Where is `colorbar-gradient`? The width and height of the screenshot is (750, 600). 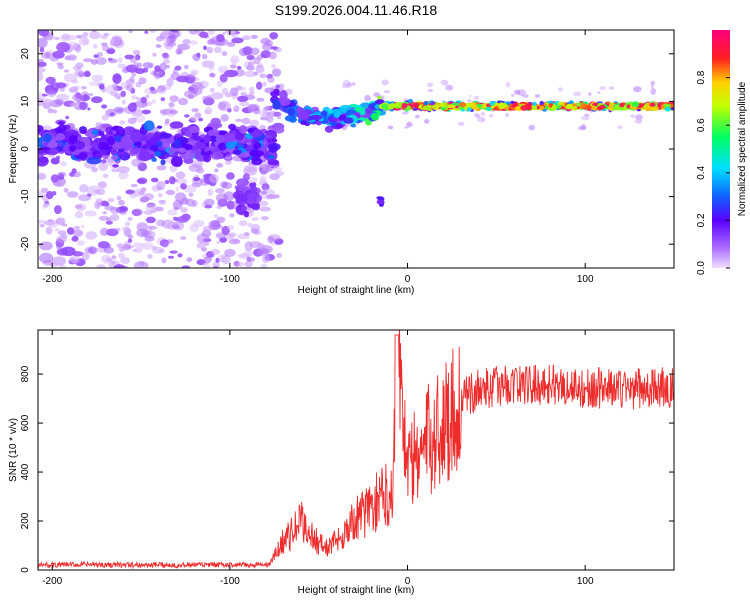 colorbar-gradient is located at coordinates (721, 149).